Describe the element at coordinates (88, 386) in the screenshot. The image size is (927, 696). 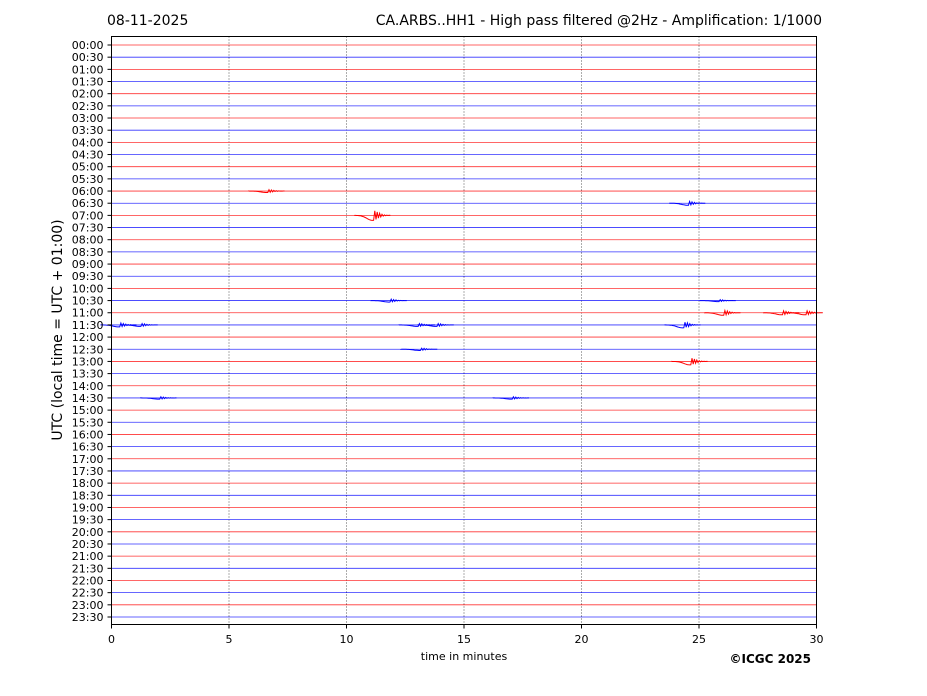
I see `y-tick-label: 14:00` at that location.